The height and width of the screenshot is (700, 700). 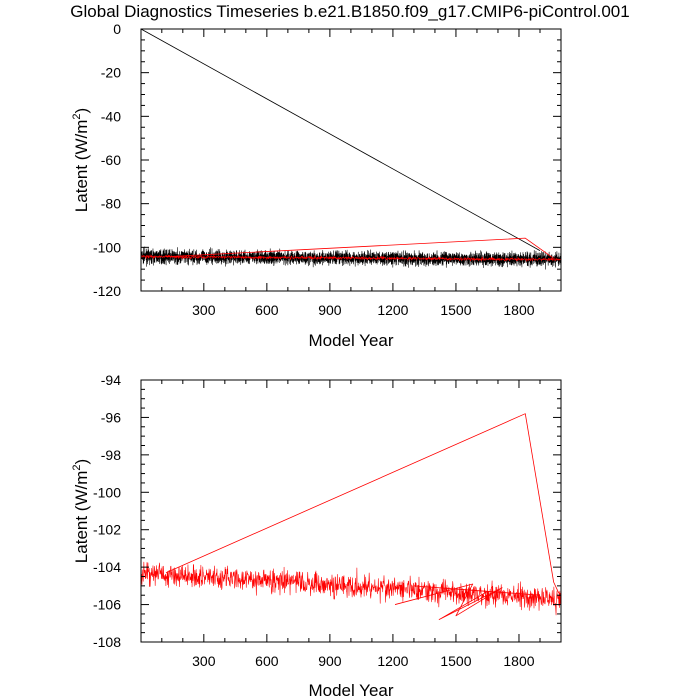 What do you see at coordinates (111, 116) in the screenshot?
I see `top-chart-y-tick-label: -40` at bounding box center [111, 116].